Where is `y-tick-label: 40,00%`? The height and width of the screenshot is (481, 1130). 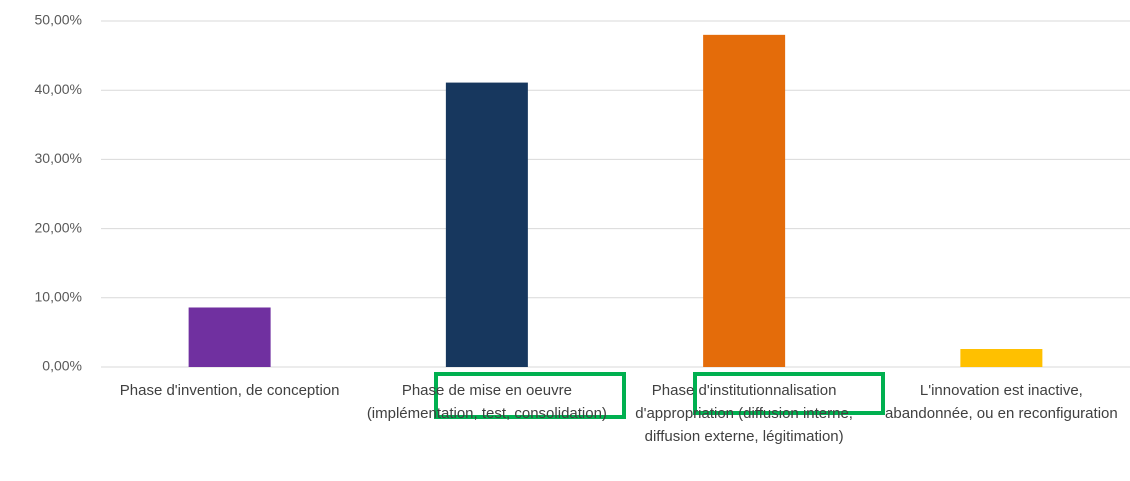 y-tick-label: 40,00% is located at coordinates (58, 89).